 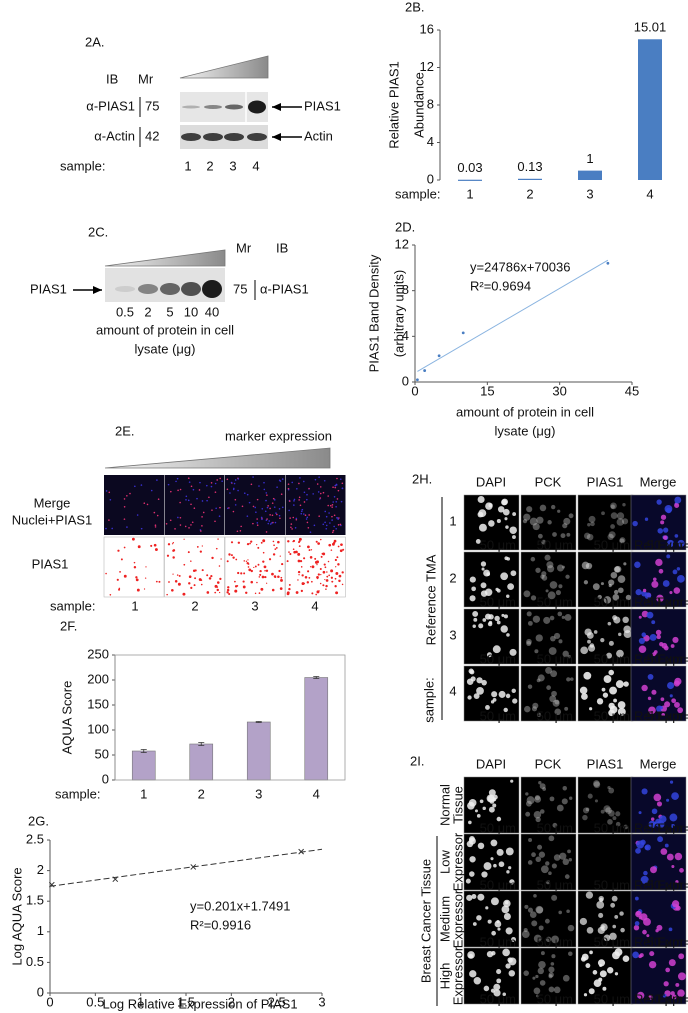 What do you see at coordinates (98, 231) in the screenshot?
I see `panel-label: 2C.` at bounding box center [98, 231].